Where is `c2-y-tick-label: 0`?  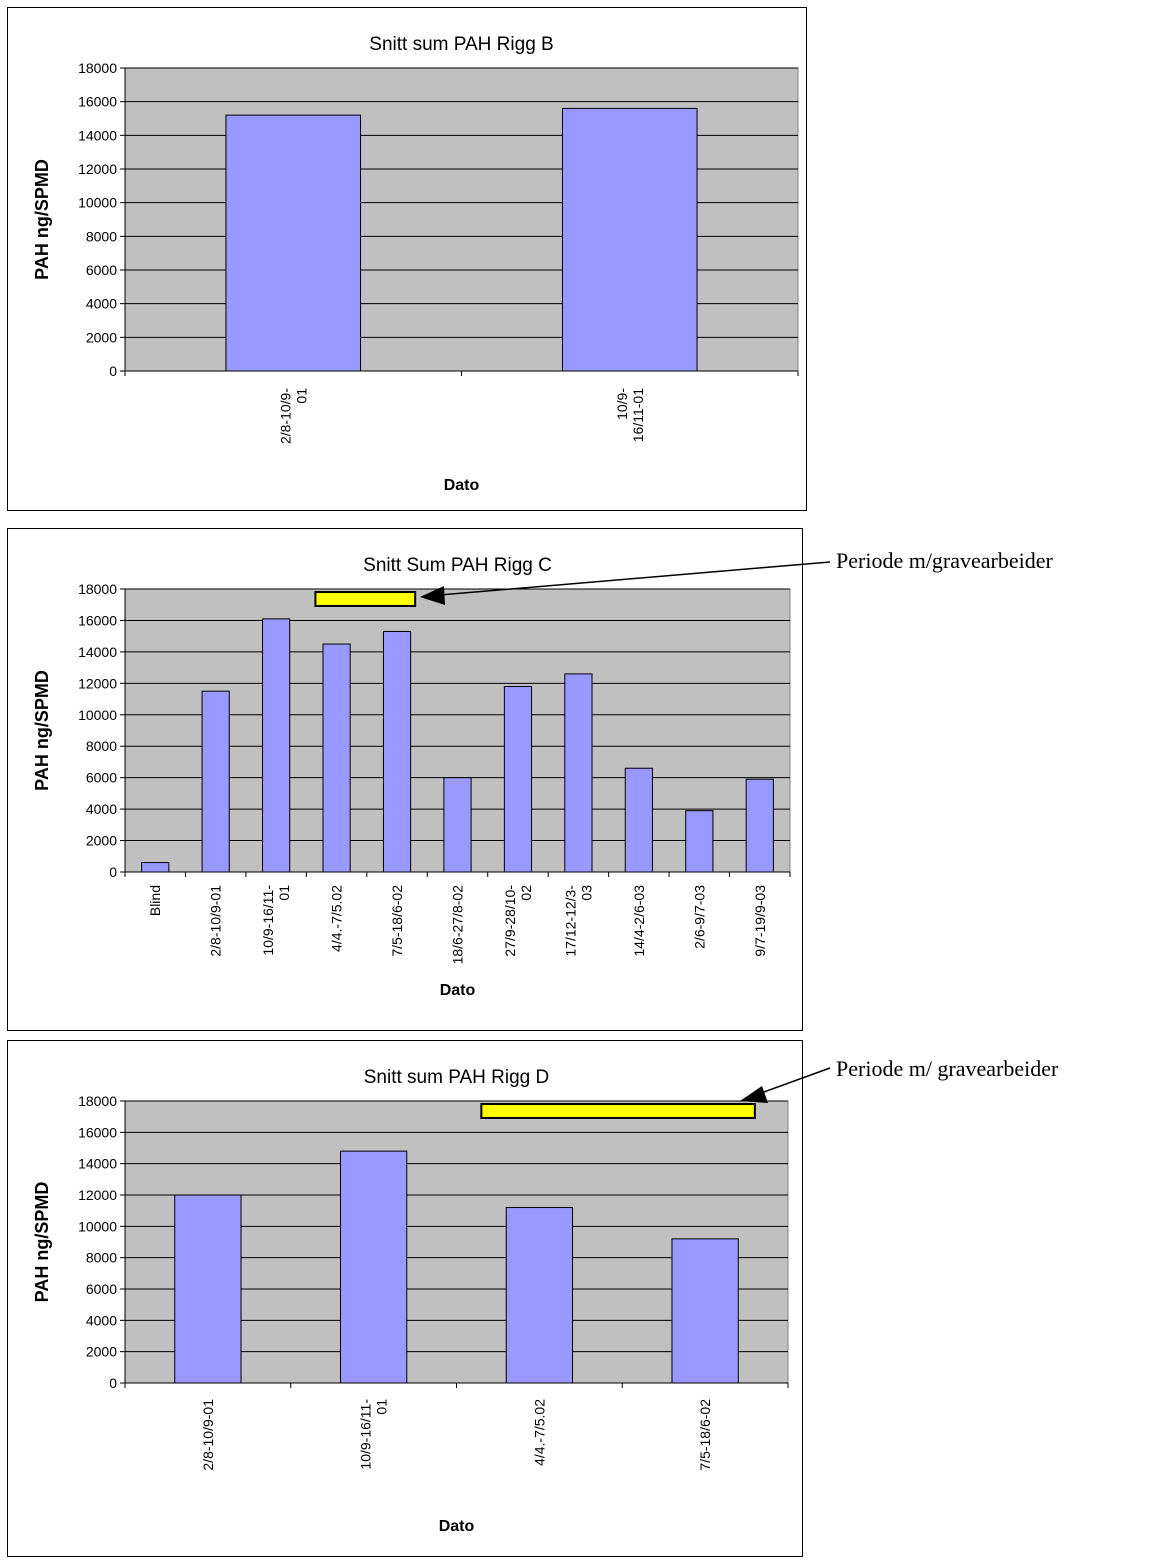
c2-y-tick-label: 0 is located at coordinates (113, 1383).